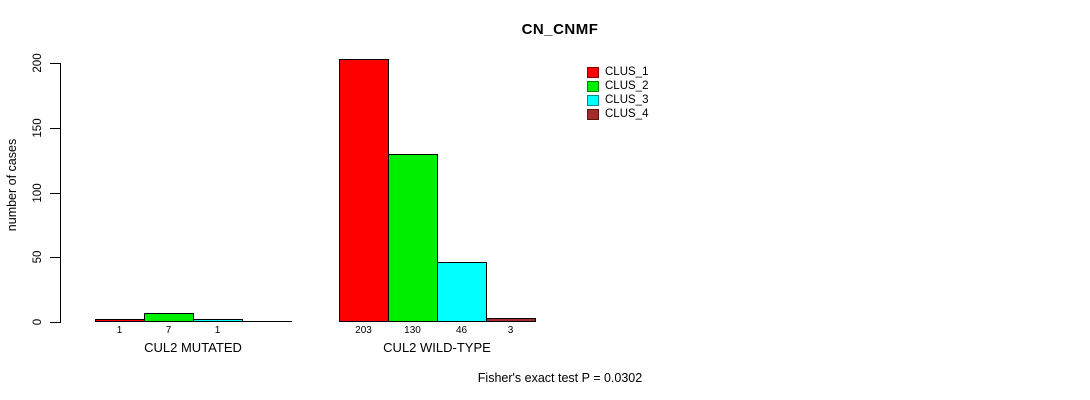 The image size is (1090, 400). I want to click on legend-item: CLUS_3, so click(617, 100).